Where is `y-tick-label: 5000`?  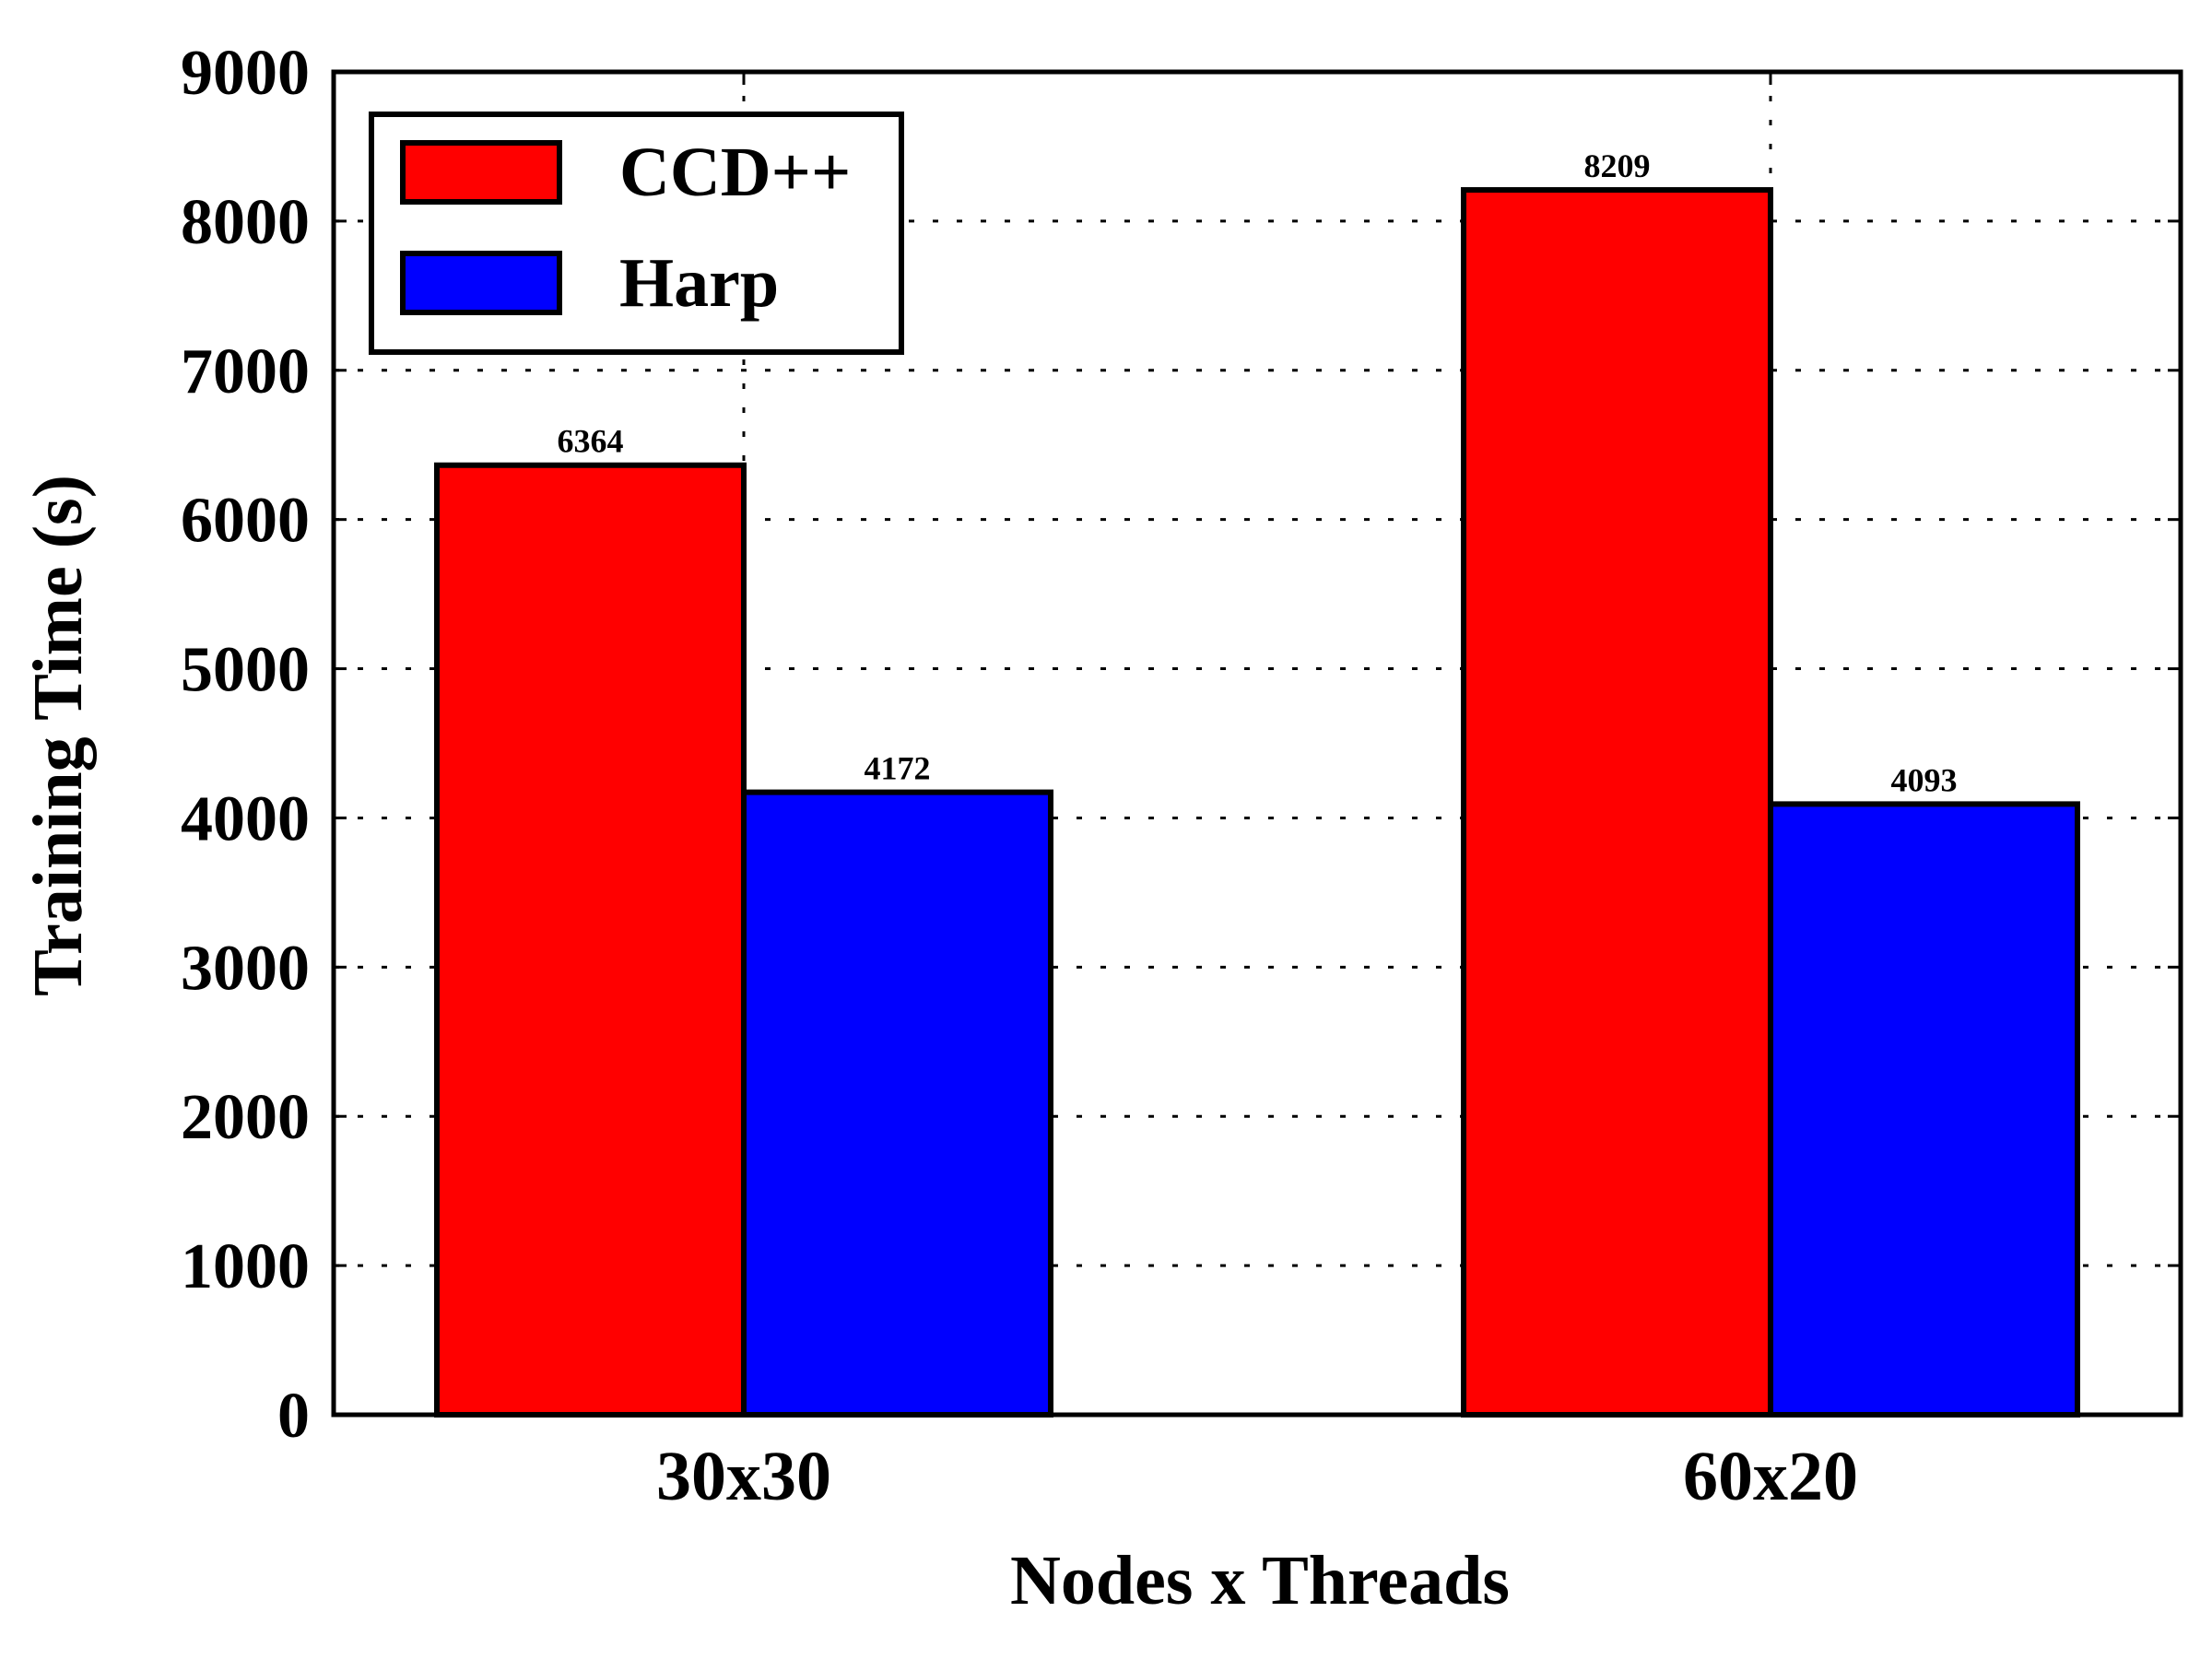 y-tick-label: 5000 is located at coordinates (245, 670).